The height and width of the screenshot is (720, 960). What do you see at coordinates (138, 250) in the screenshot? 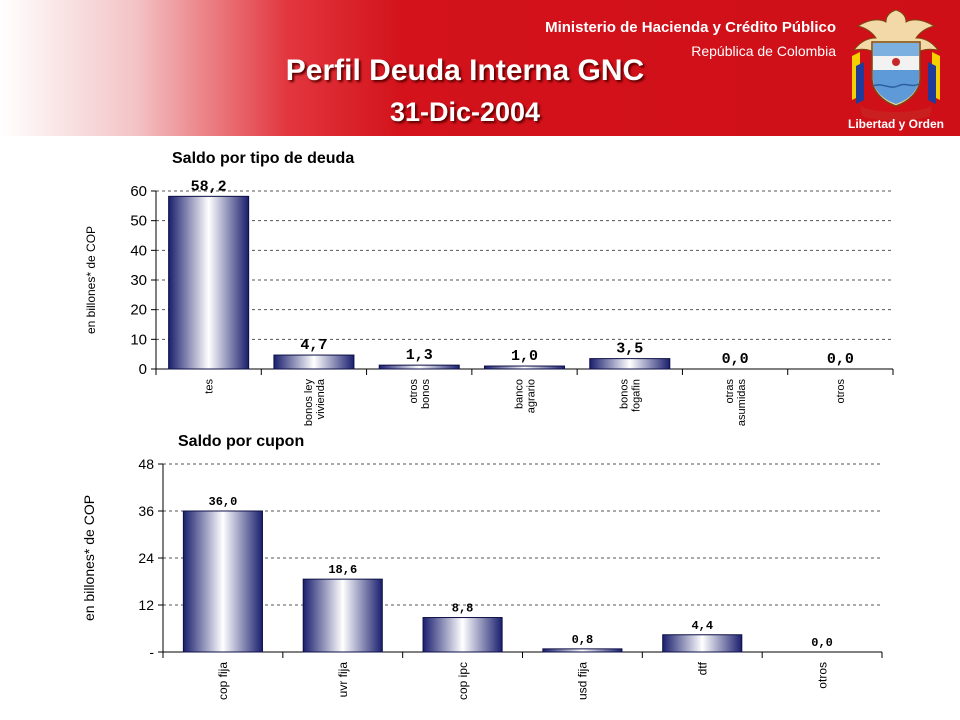
I see `y-tick-label: 40` at bounding box center [138, 250].